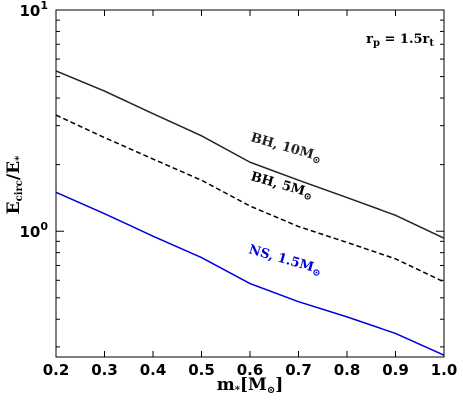 The image size is (463, 400). I want to click on annotation-rp: rp = 1.5rt, so click(400, 40).